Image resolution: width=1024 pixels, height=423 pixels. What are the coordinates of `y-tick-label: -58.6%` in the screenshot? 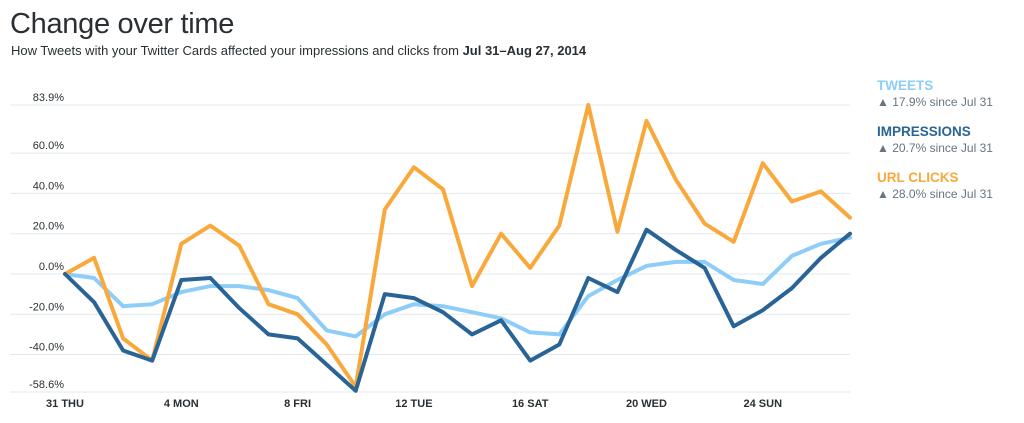 It's located at (46, 385).